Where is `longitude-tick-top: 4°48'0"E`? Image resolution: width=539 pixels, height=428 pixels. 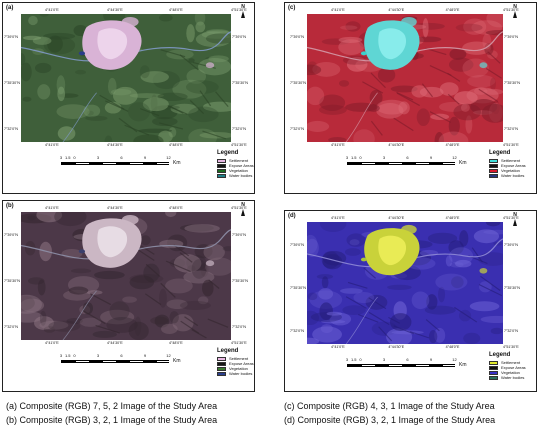 longitude-tick-top: 4°48'0"E is located at coordinates (452, 10).